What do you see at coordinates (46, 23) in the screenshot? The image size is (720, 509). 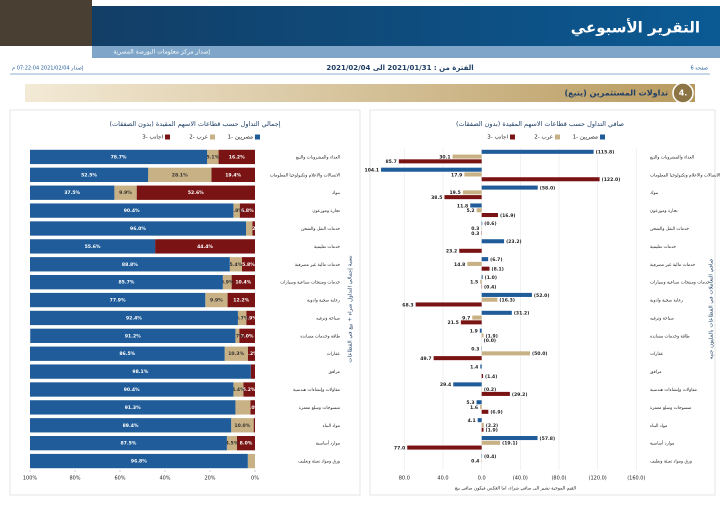 I see `header-photo` at bounding box center [46, 23].